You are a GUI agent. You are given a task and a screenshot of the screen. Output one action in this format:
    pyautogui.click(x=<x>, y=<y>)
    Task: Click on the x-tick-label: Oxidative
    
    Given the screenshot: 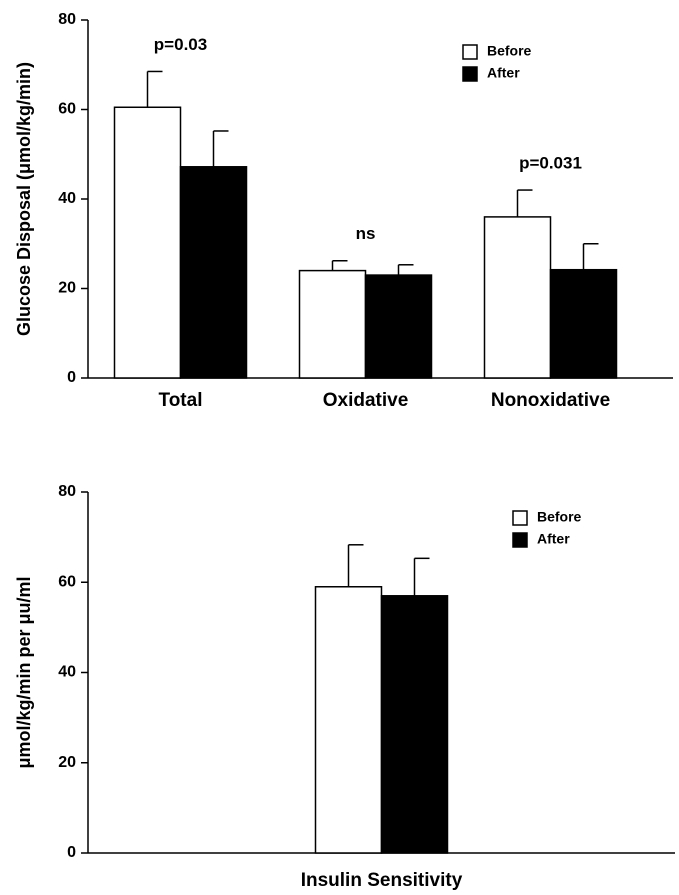 What is the action you would take?
    pyautogui.click(x=366, y=400)
    